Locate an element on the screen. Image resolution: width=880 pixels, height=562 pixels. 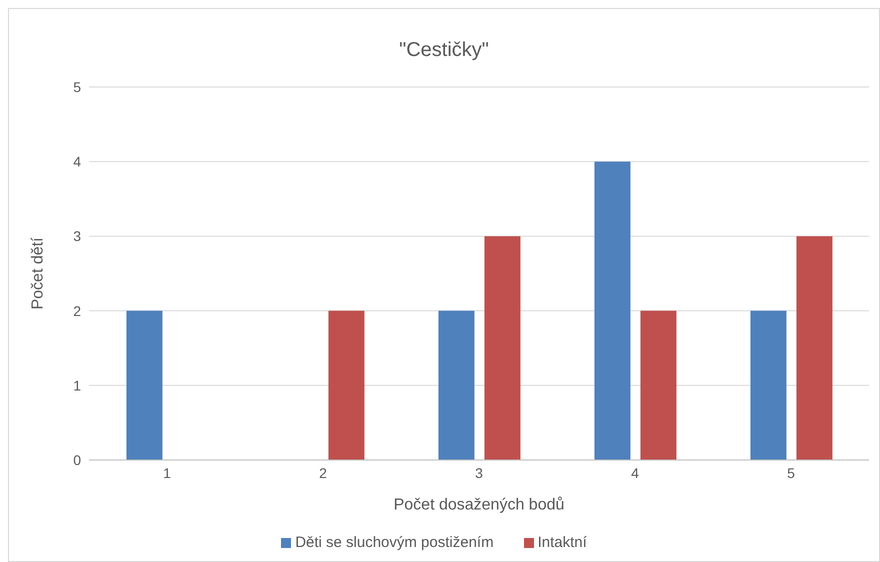
y-tick-label: 4 is located at coordinates (77, 162).